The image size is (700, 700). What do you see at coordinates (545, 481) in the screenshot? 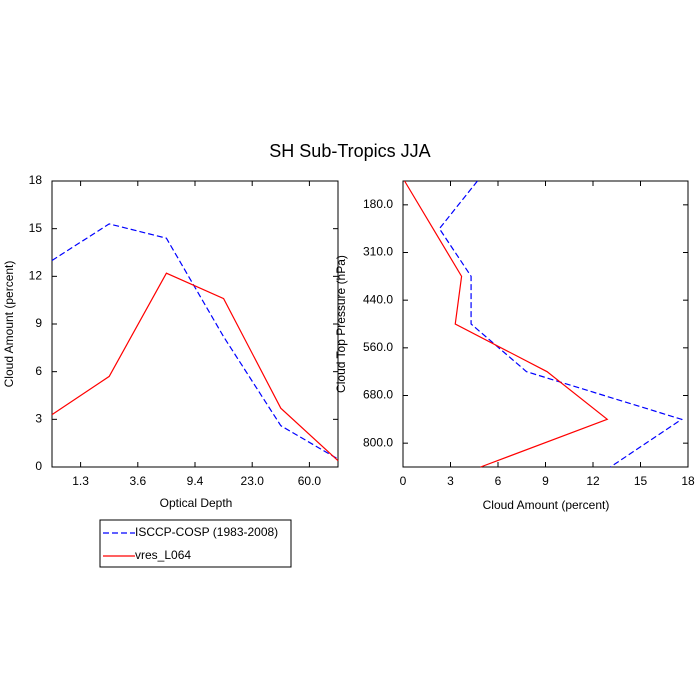
I see `x-tick-label: 9` at bounding box center [545, 481].